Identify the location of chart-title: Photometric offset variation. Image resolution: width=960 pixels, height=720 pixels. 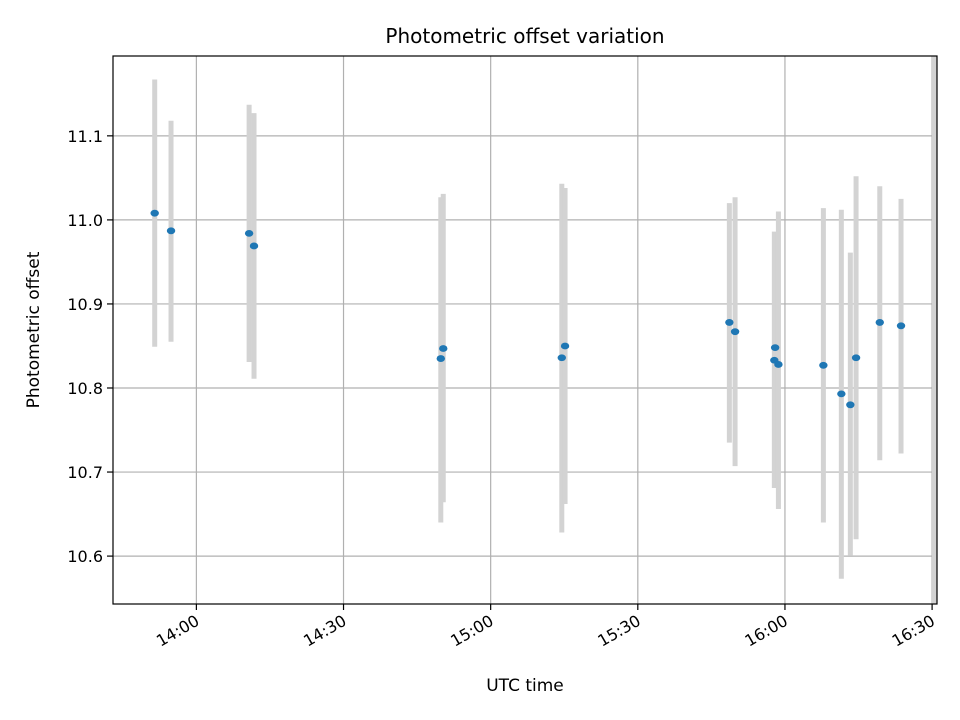
(524, 36).